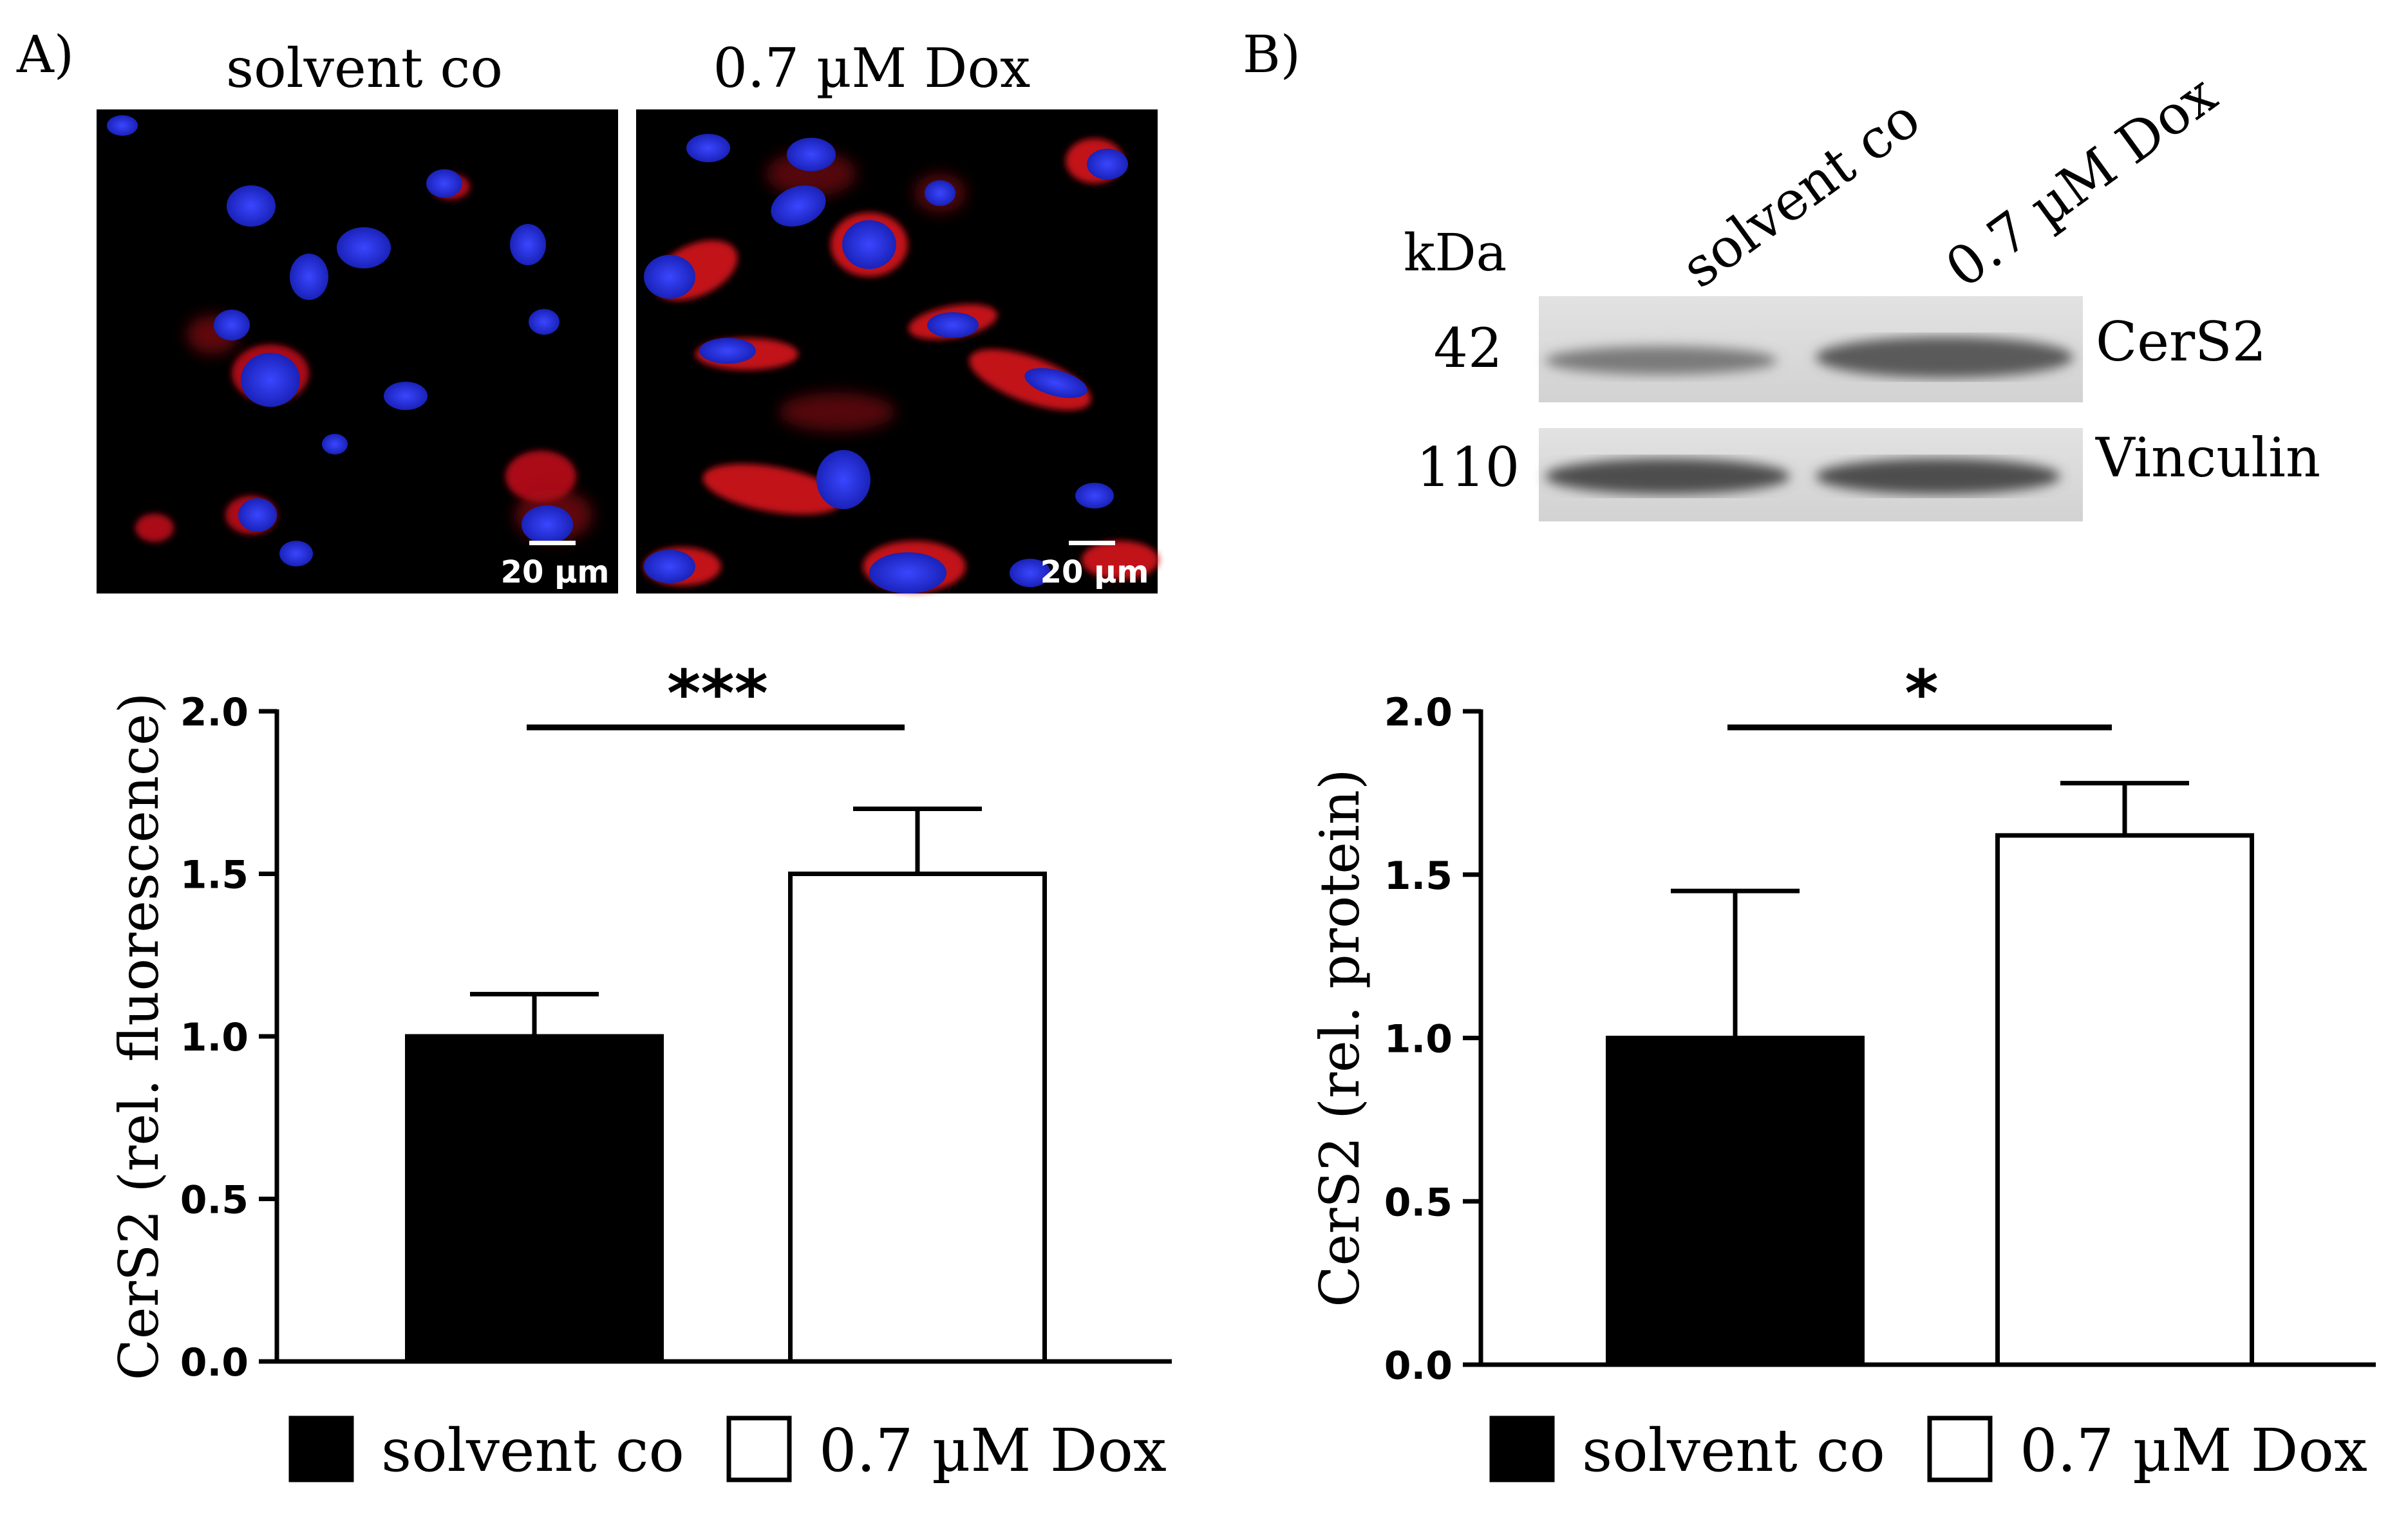 This screenshot has width=2408, height=1514. What do you see at coordinates (1272, 54) in the screenshot?
I see `panel-b-label: B)` at bounding box center [1272, 54].